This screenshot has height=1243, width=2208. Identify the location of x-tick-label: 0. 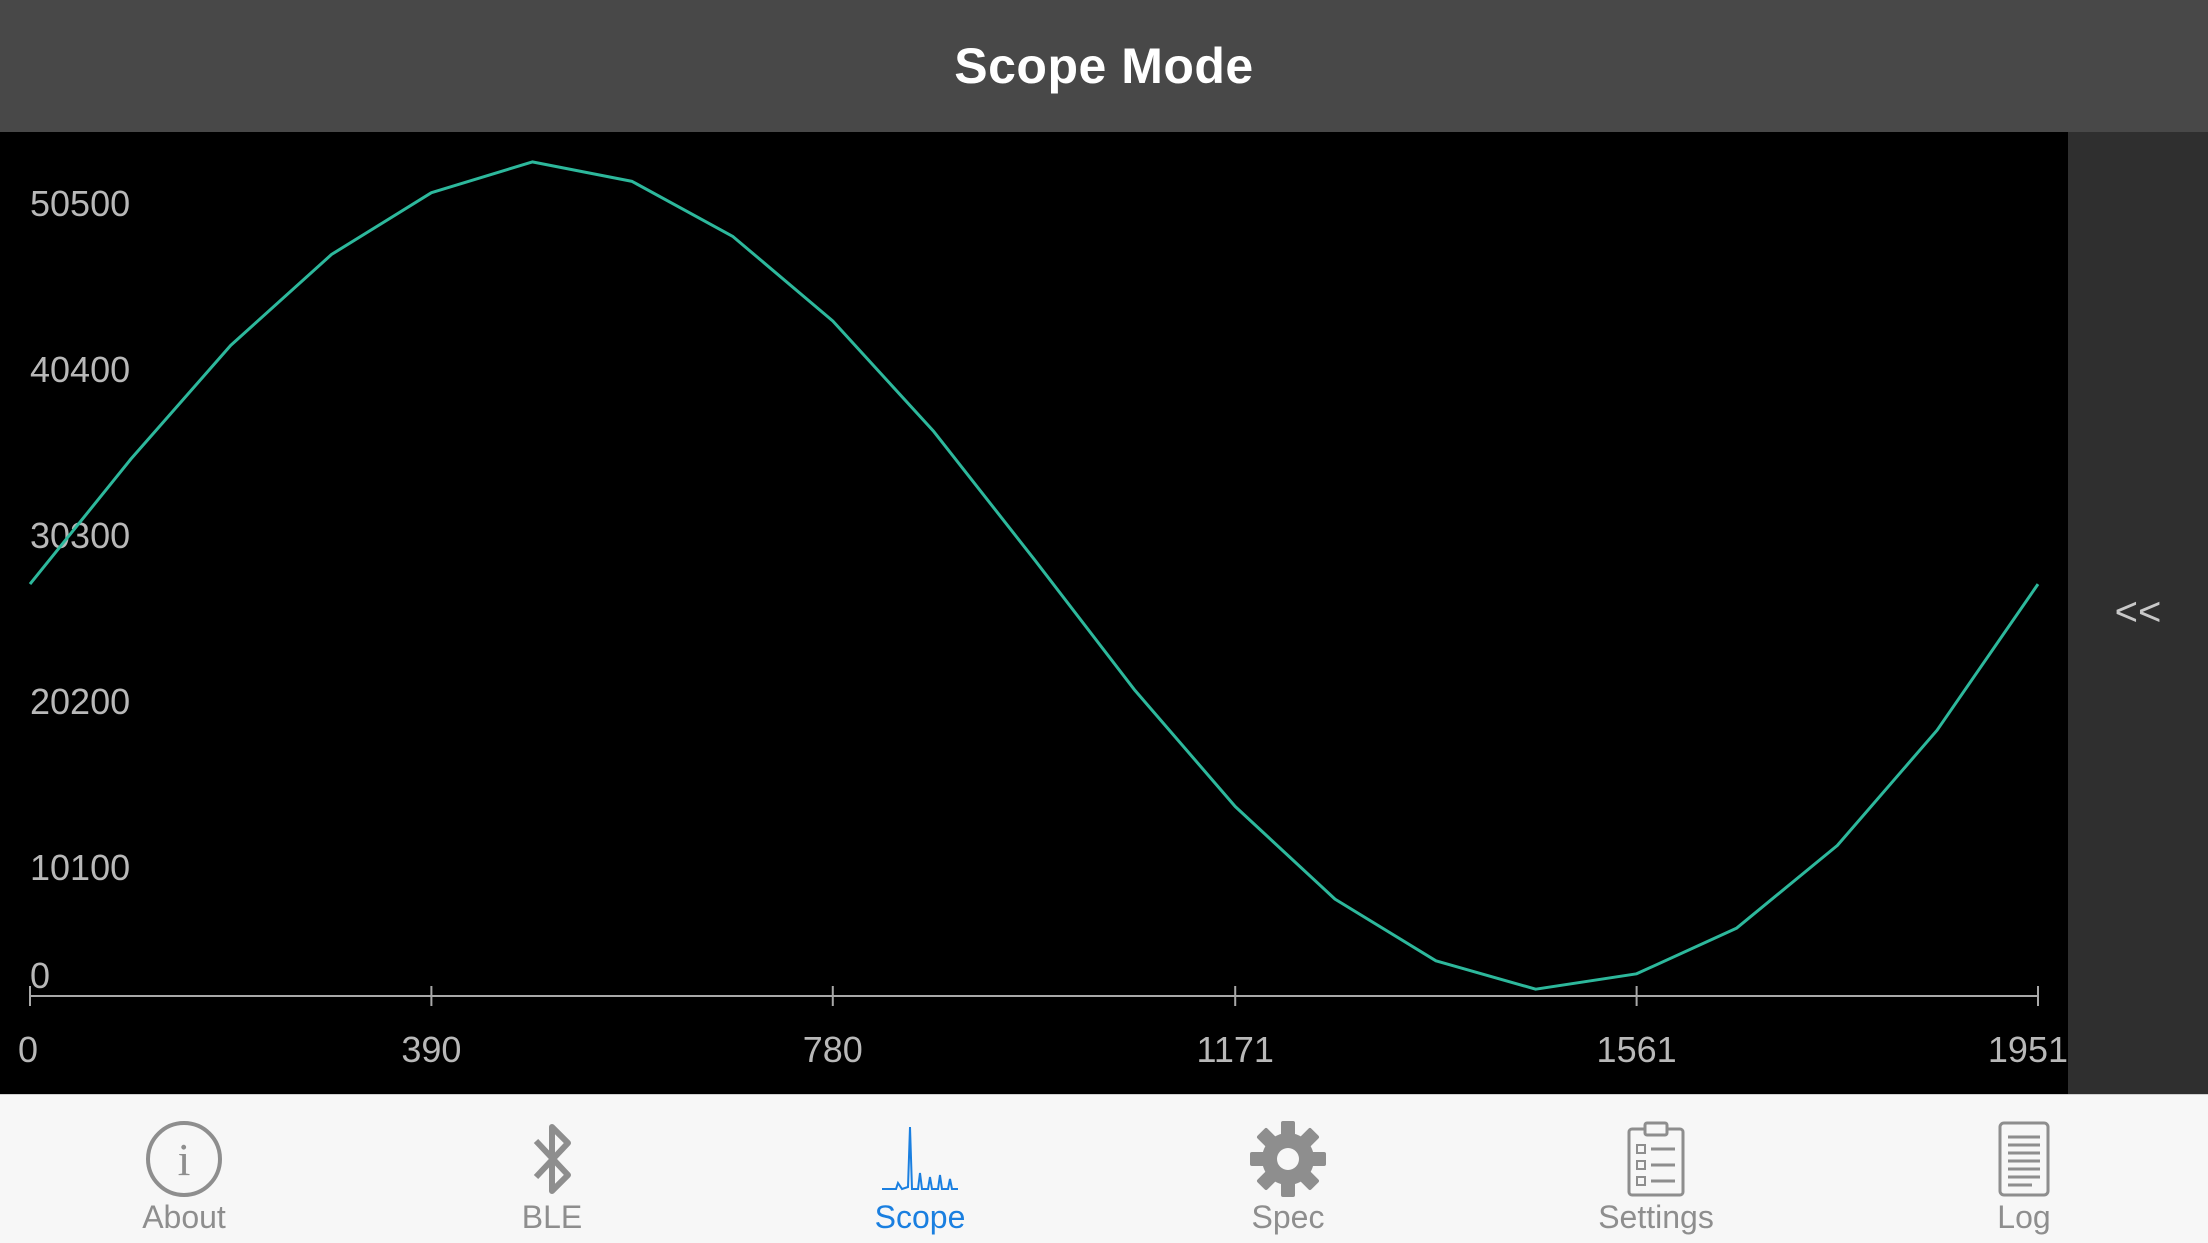
(28, 1049).